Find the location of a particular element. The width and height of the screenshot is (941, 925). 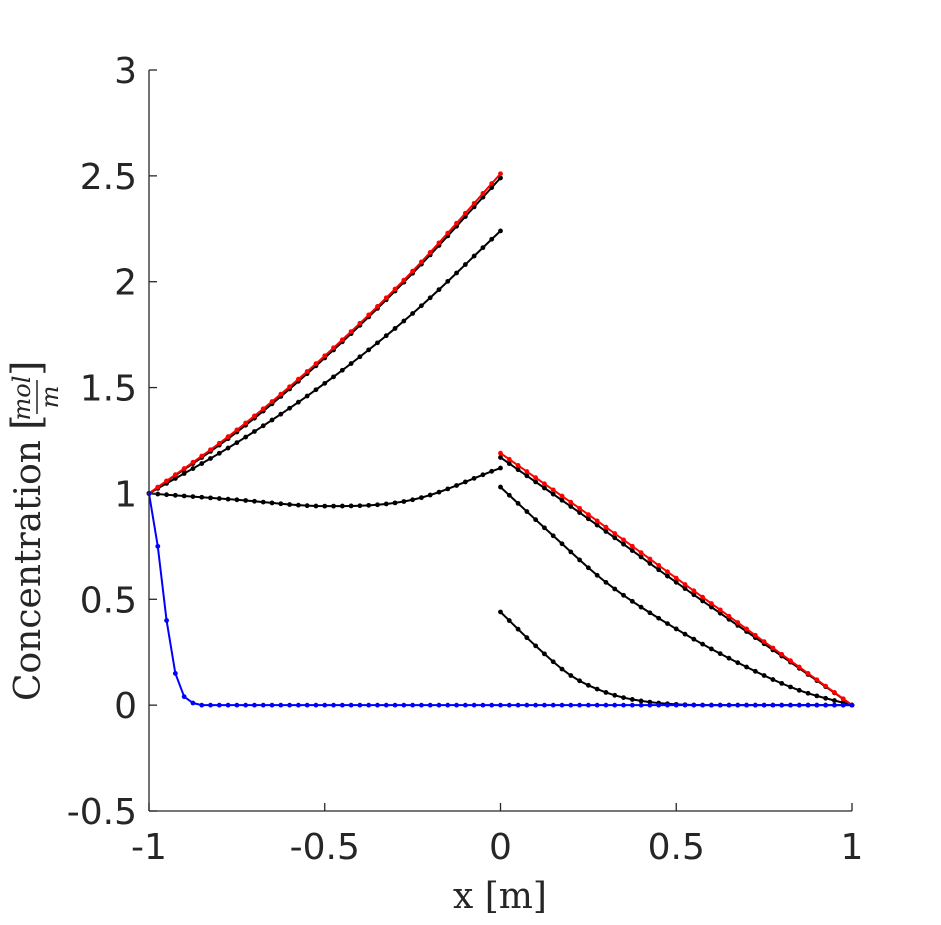

series-line is located at coordinates (325, 336).